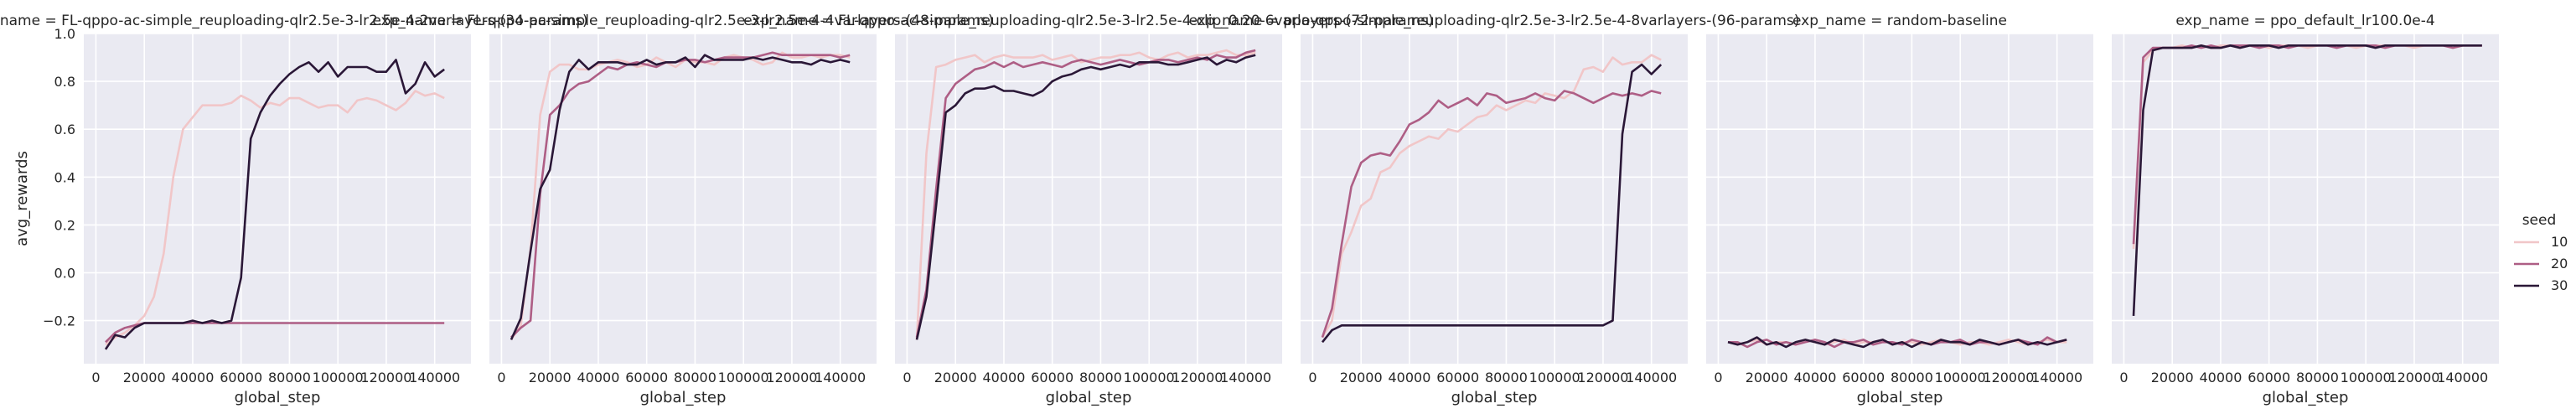 The height and width of the screenshot is (419, 2576). I want to click on legend-label: 10, so click(2559, 242).